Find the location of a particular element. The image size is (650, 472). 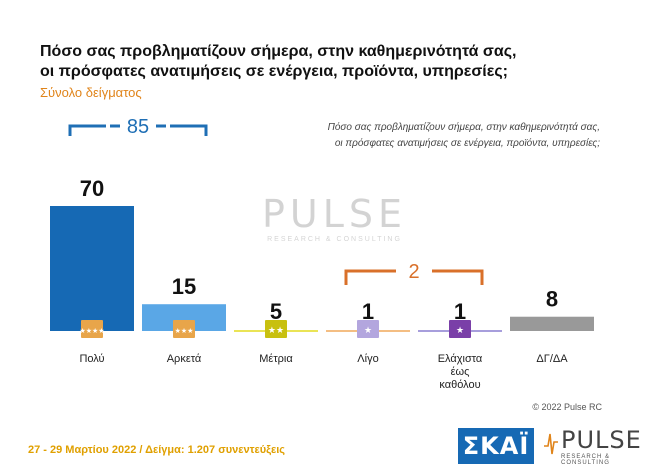

star-icon: ★★★★ is located at coordinates (91, 331).